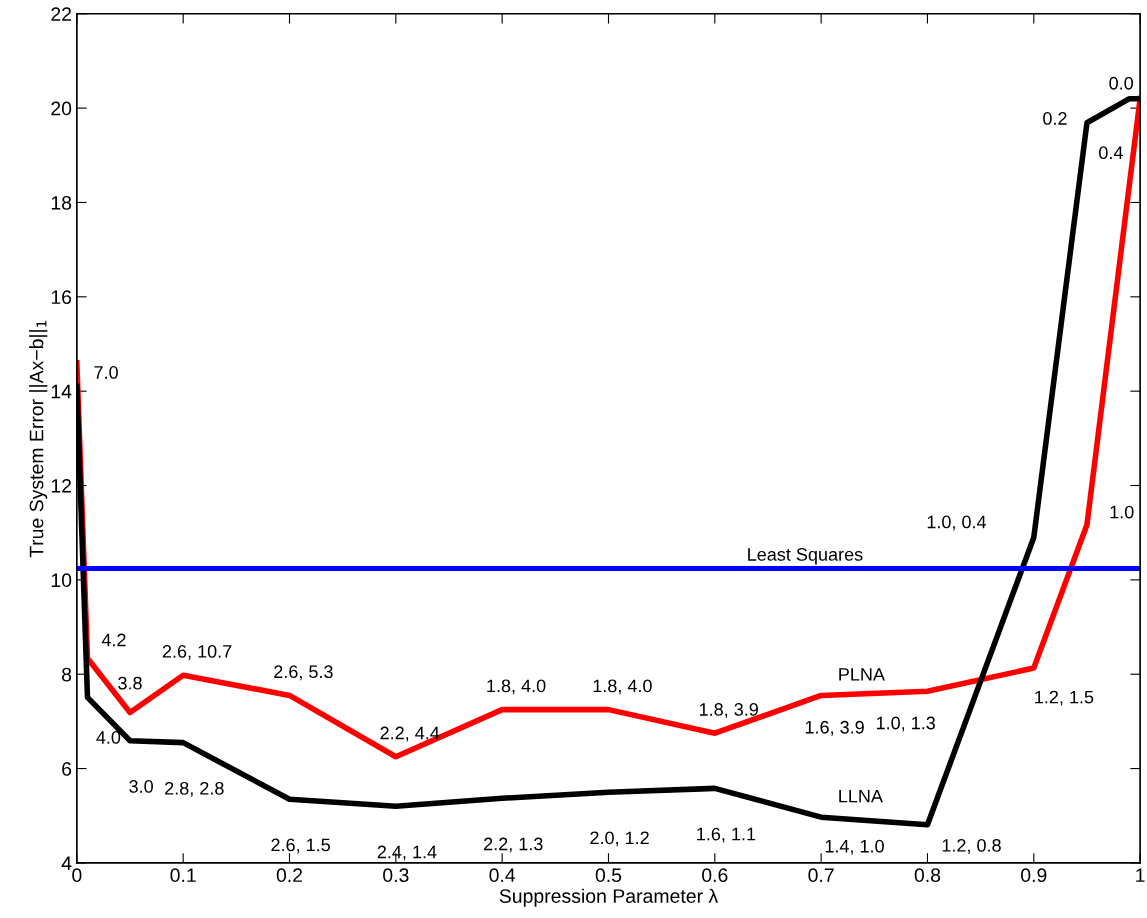  Describe the element at coordinates (141, 786) in the screenshot. I see `annotation: 3.0` at that location.